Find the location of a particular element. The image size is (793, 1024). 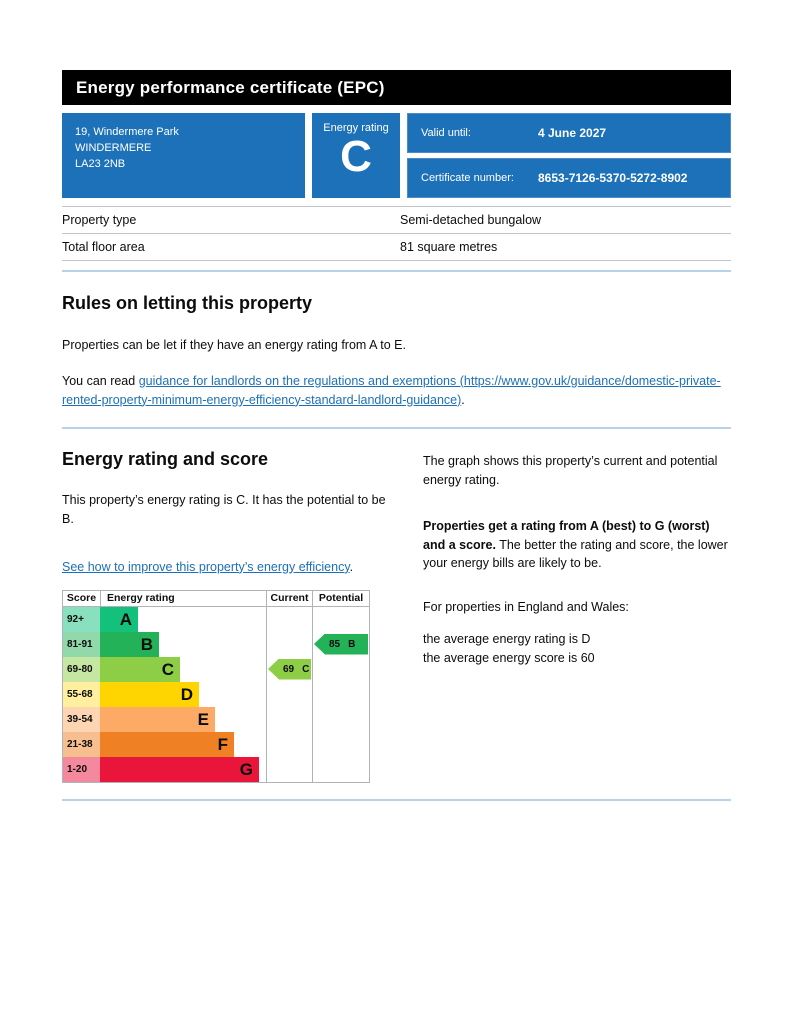

band-score-cell: 39-54 is located at coordinates (81, 719).